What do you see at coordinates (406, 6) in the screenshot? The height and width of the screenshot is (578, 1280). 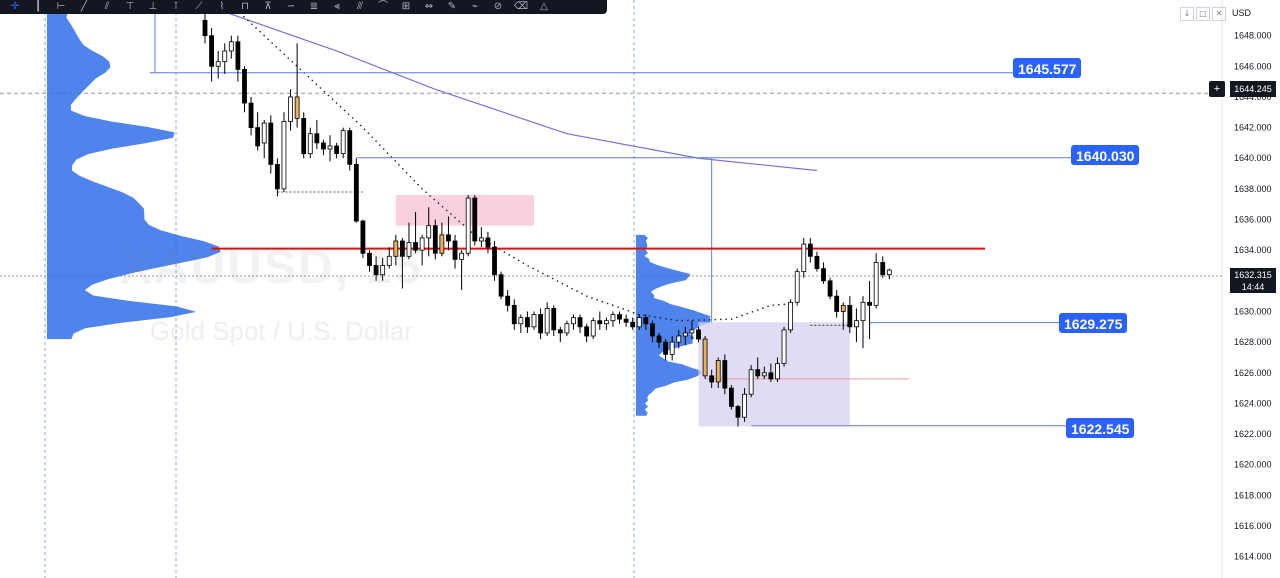 I see `gann-box-tool-icon: ⊞` at bounding box center [406, 6].